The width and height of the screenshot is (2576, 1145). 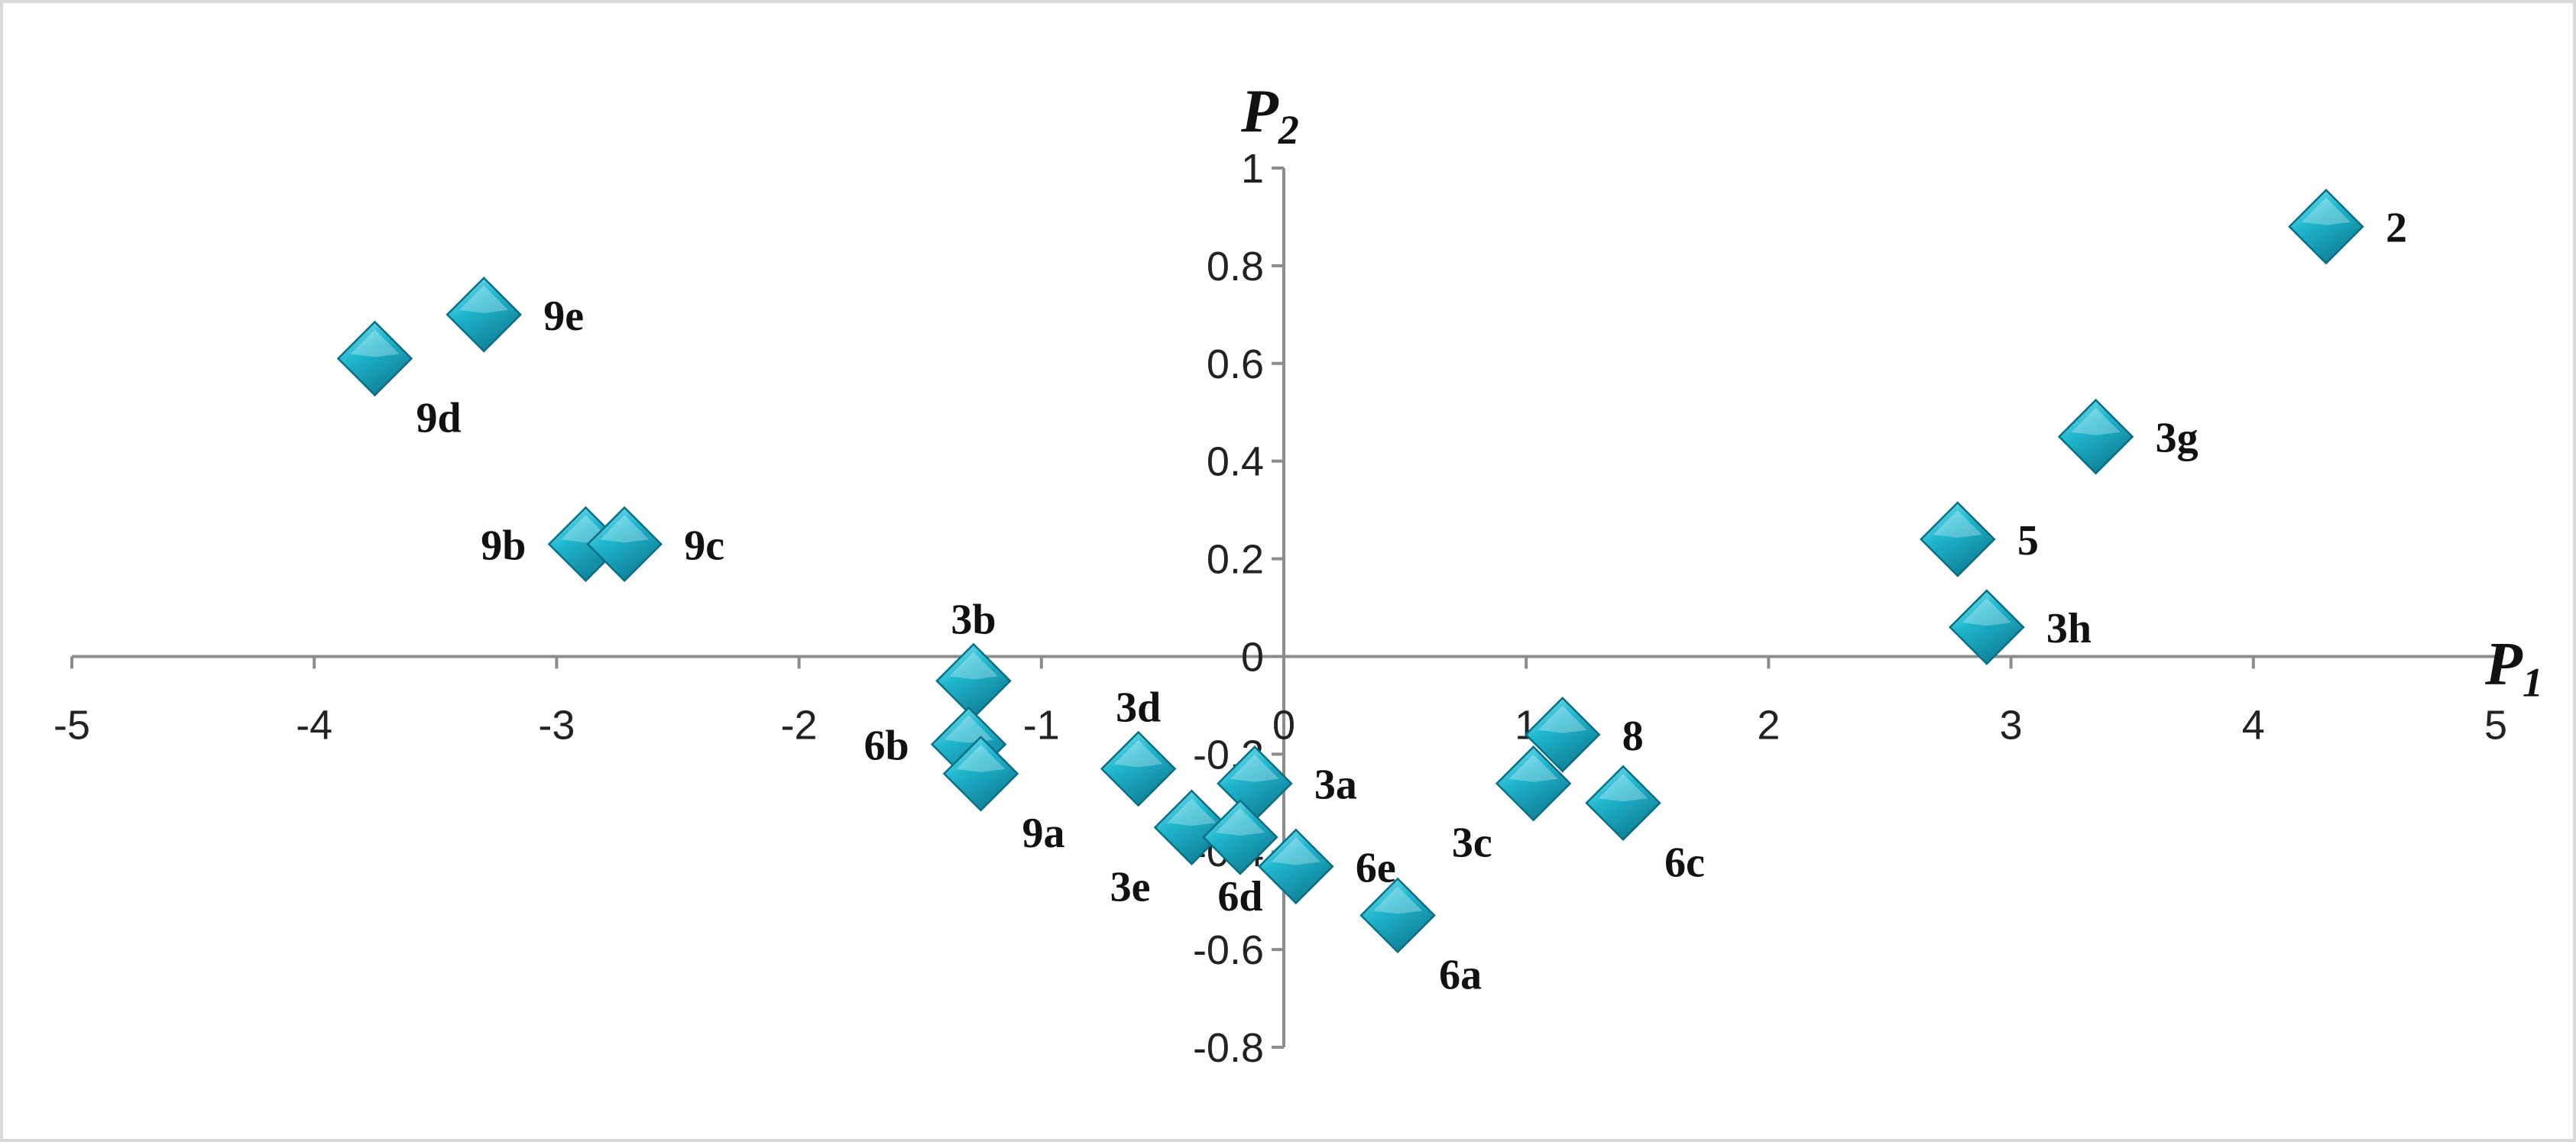 What do you see at coordinates (1461, 975) in the screenshot?
I see `point-label-6a: 6a` at bounding box center [1461, 975].